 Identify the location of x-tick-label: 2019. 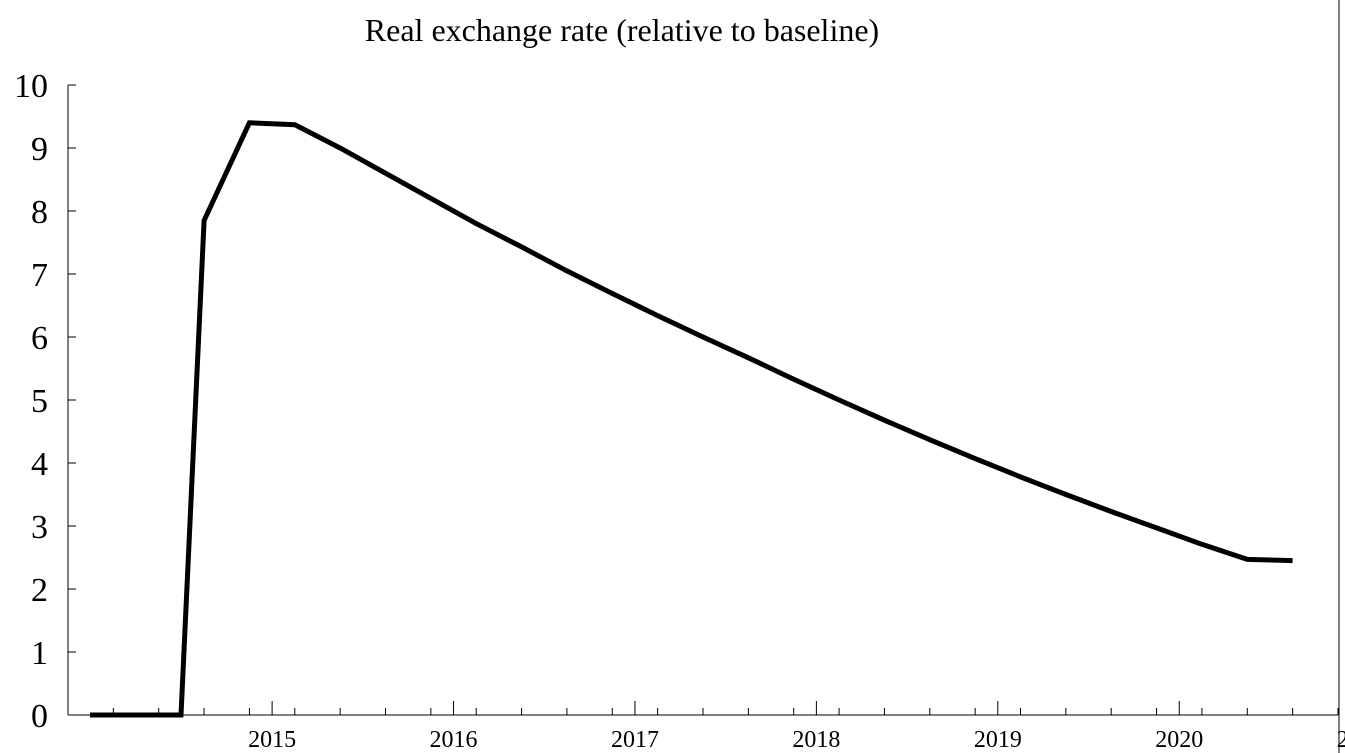
(998, 740).